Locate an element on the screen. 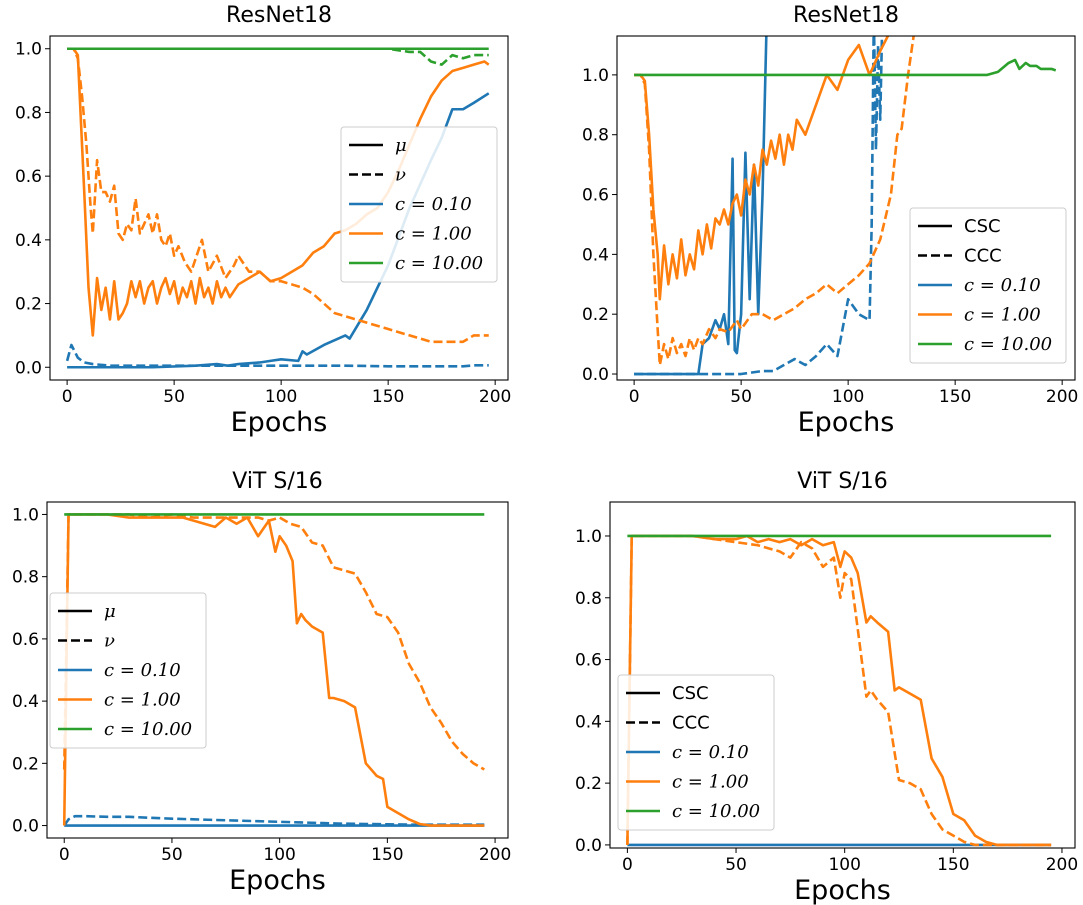 This screenshot has height=905, width=1083. series-line-c-0-10-csc is located at coordinates (701, 206).